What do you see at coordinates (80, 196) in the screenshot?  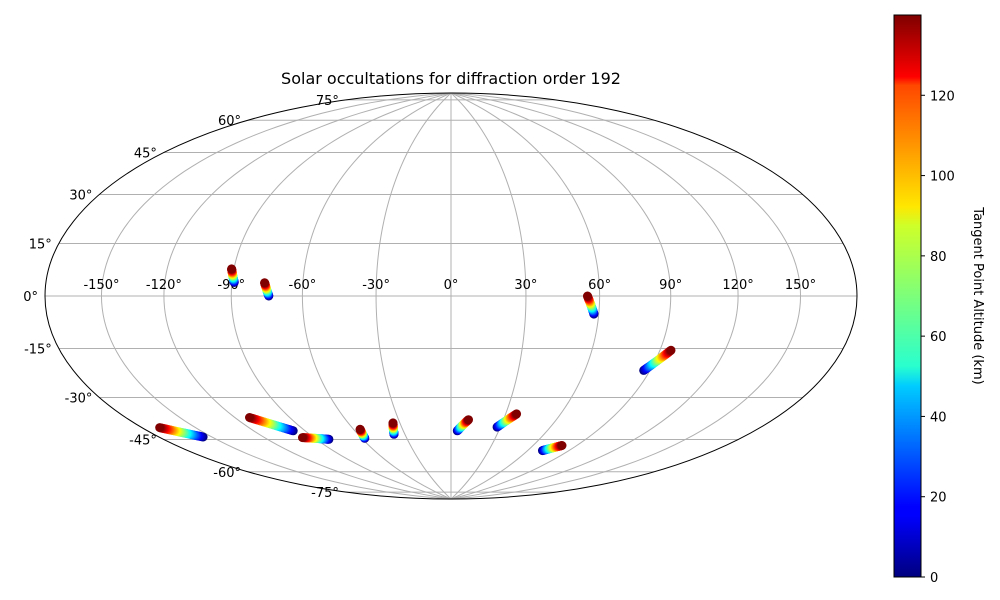 I see `lat-tick-label: 30°` at bounding box center [80, 196].